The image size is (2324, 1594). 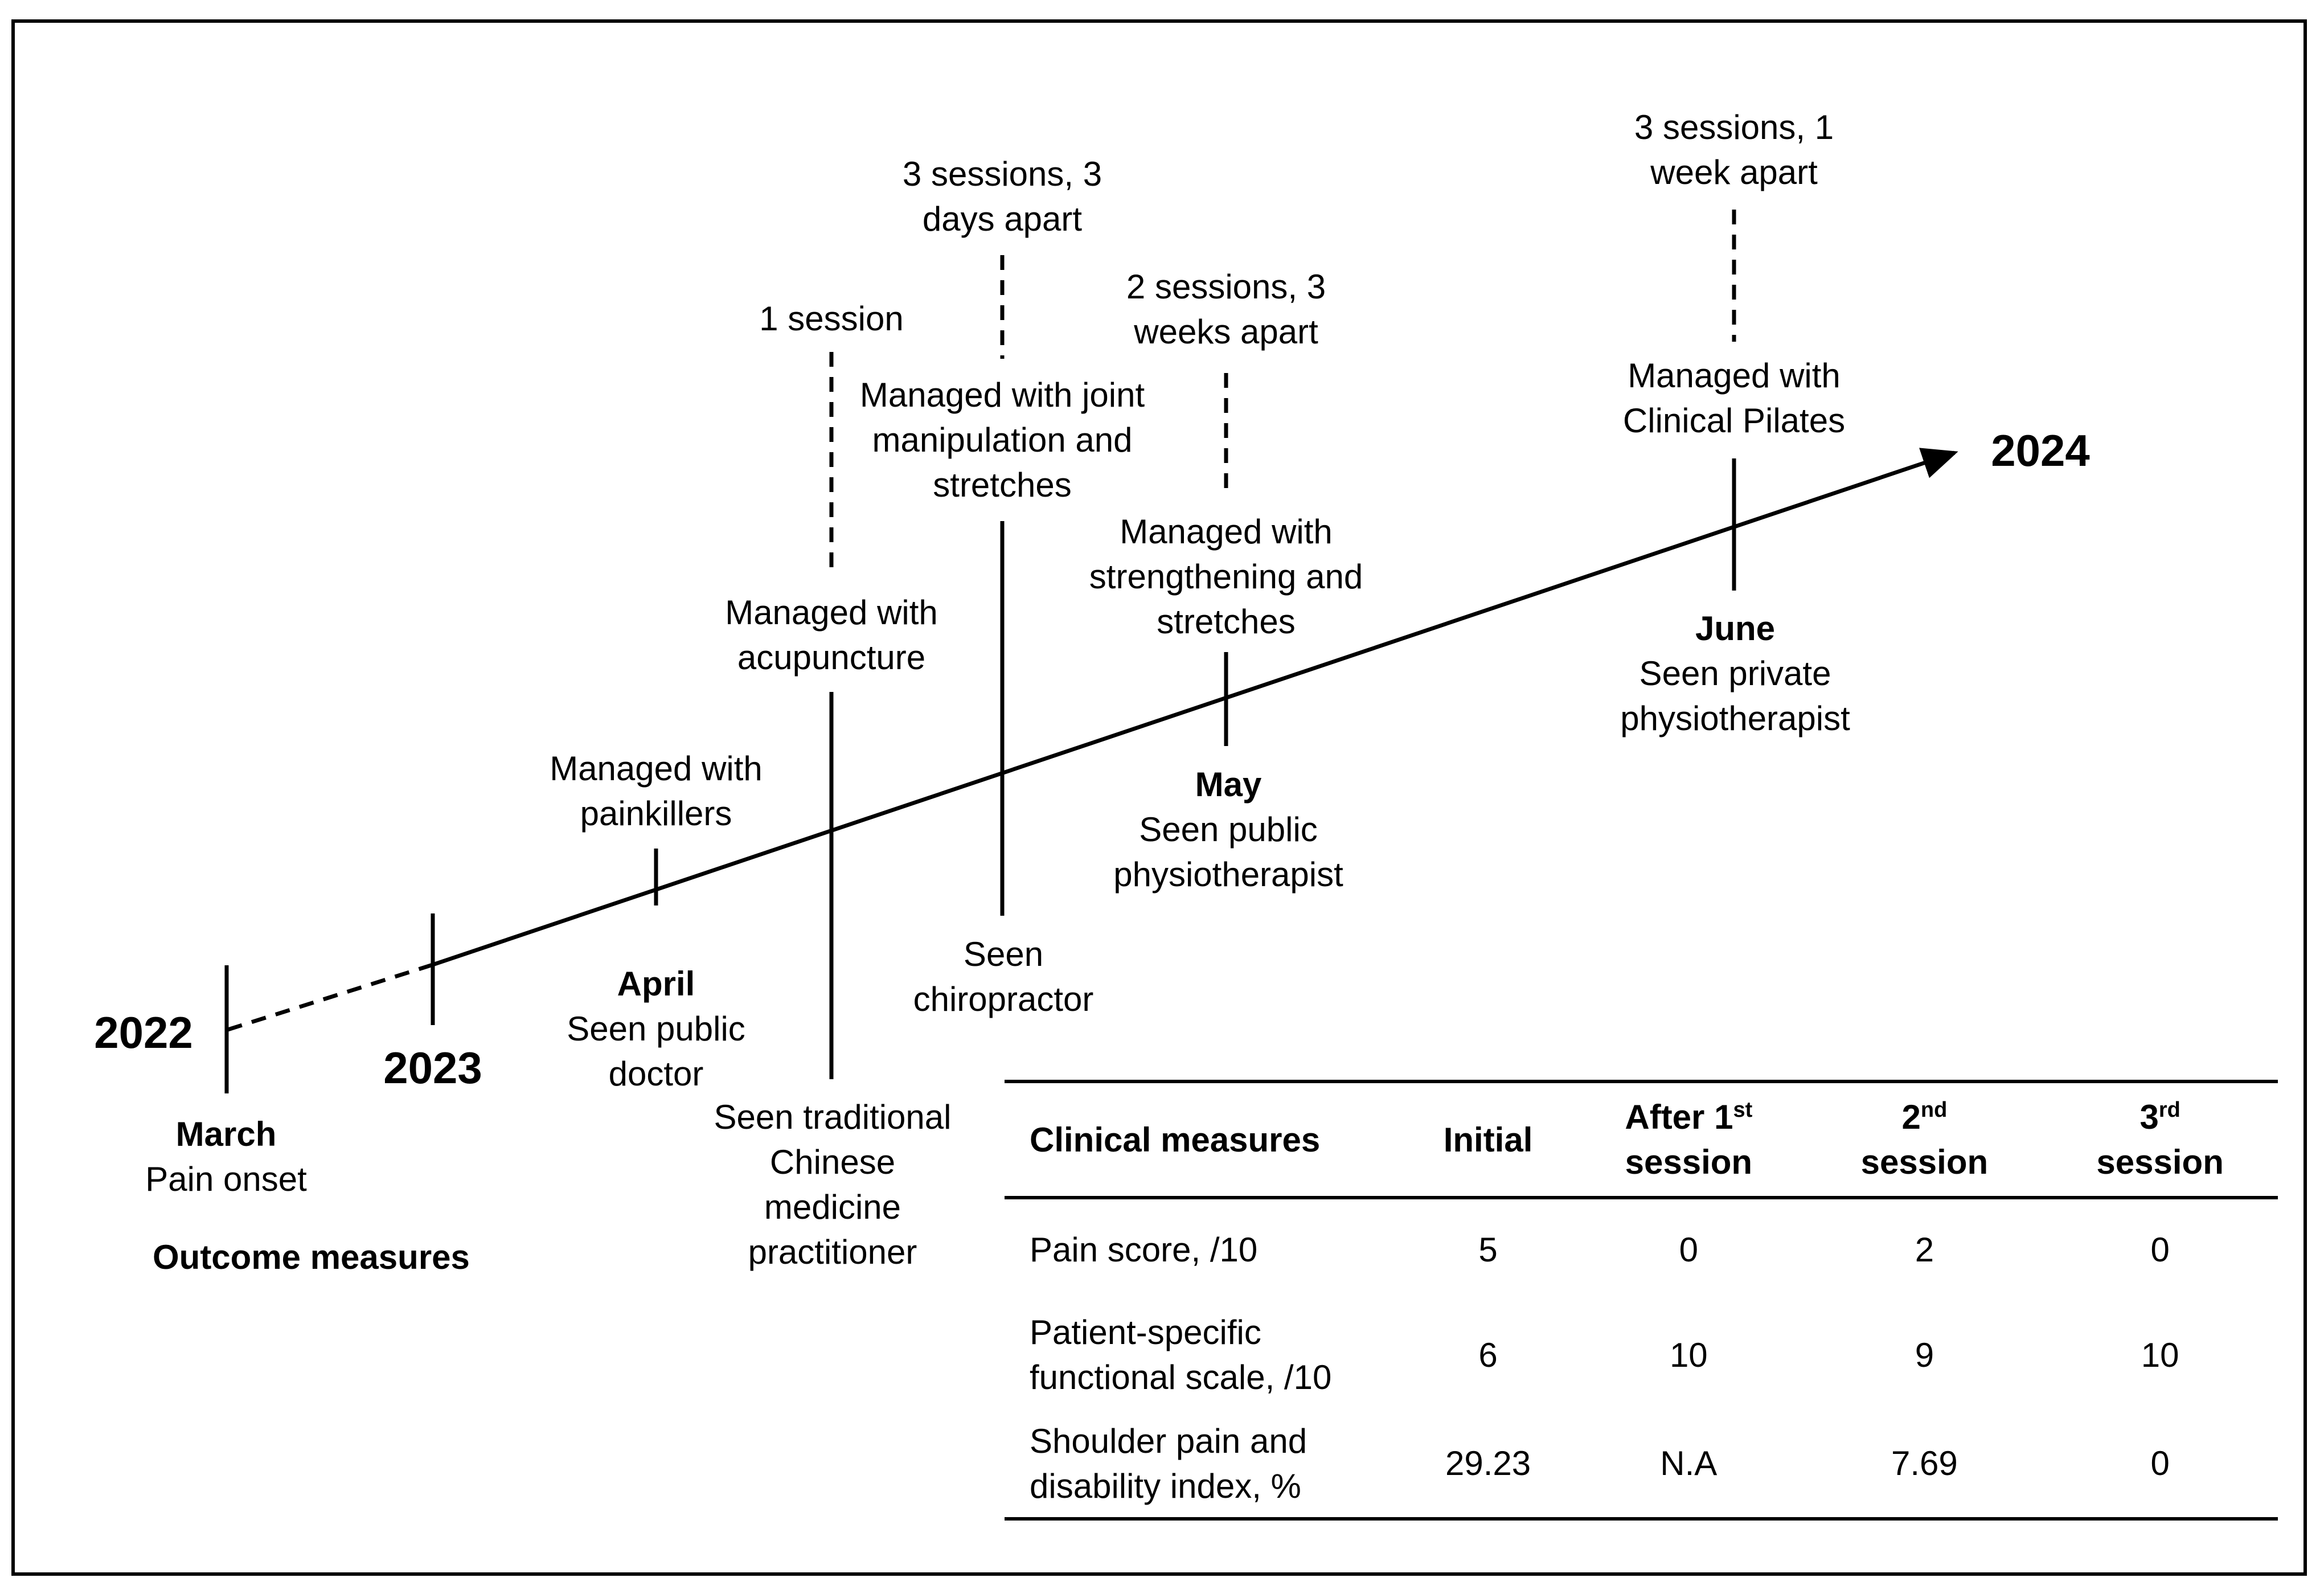 What do you see at coordinates (1734, 172) in the screenshot?
I see `sessions-line: week apart` at bounding box center [1734, 172].